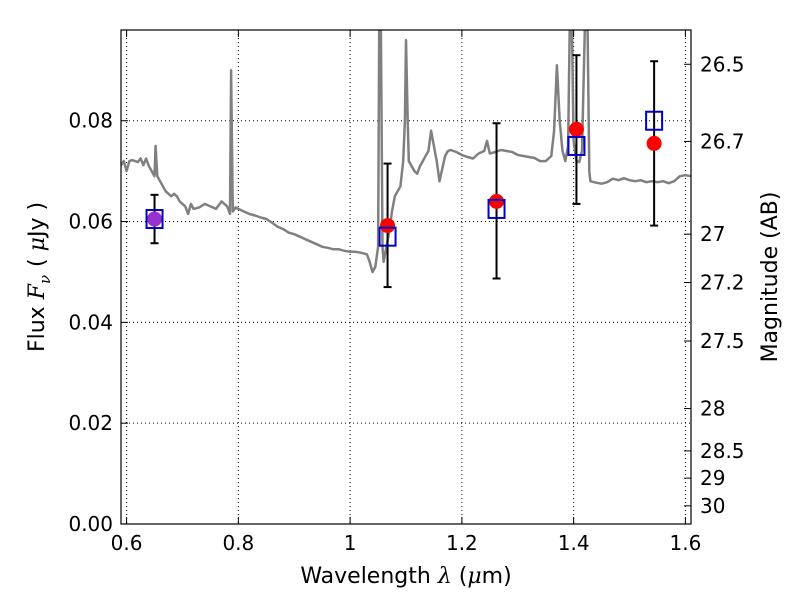 The width and height of the screenshot is (800, 600). Describe the element at coordinates (574, 543) in the screenshot. I see `x-tick-label: 1.4` at that location.